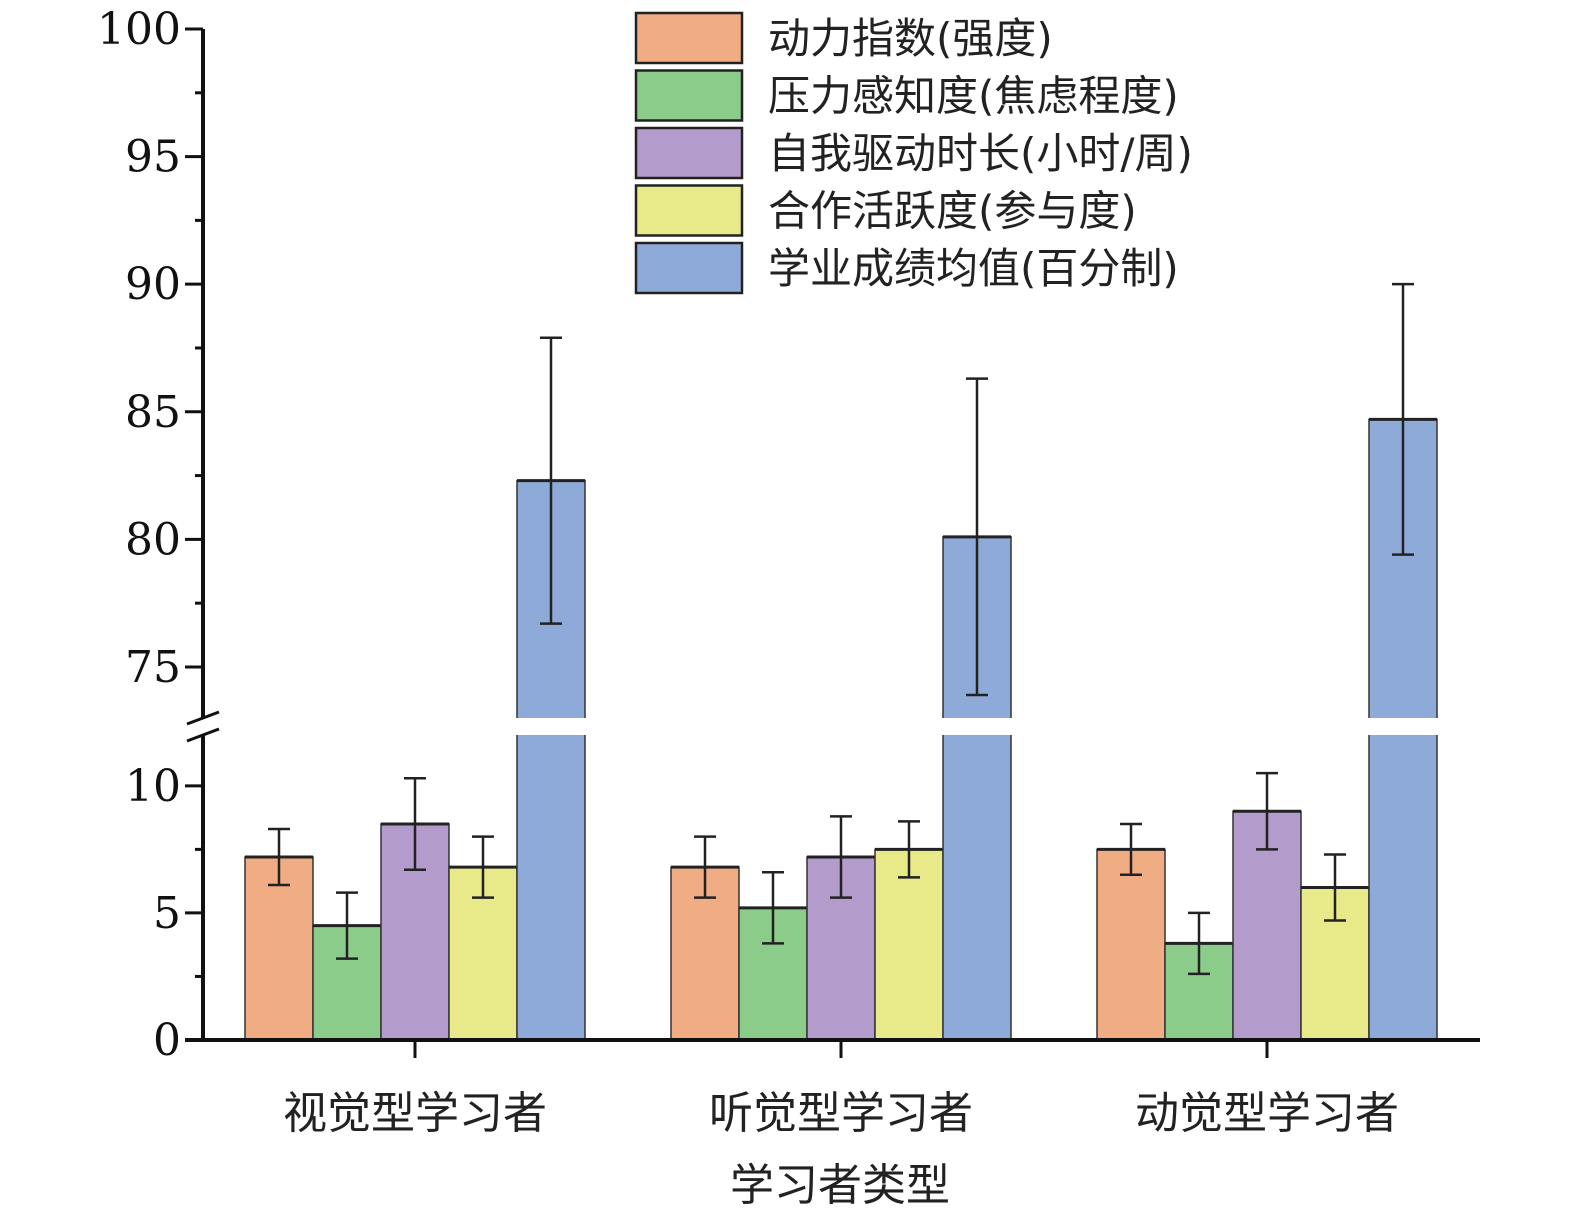  What do you see at coordinates (973, 268) in the screenshot?
I see `legend-label-5: 学业成绩均值(百分制)` at bounding box center [973, 268].